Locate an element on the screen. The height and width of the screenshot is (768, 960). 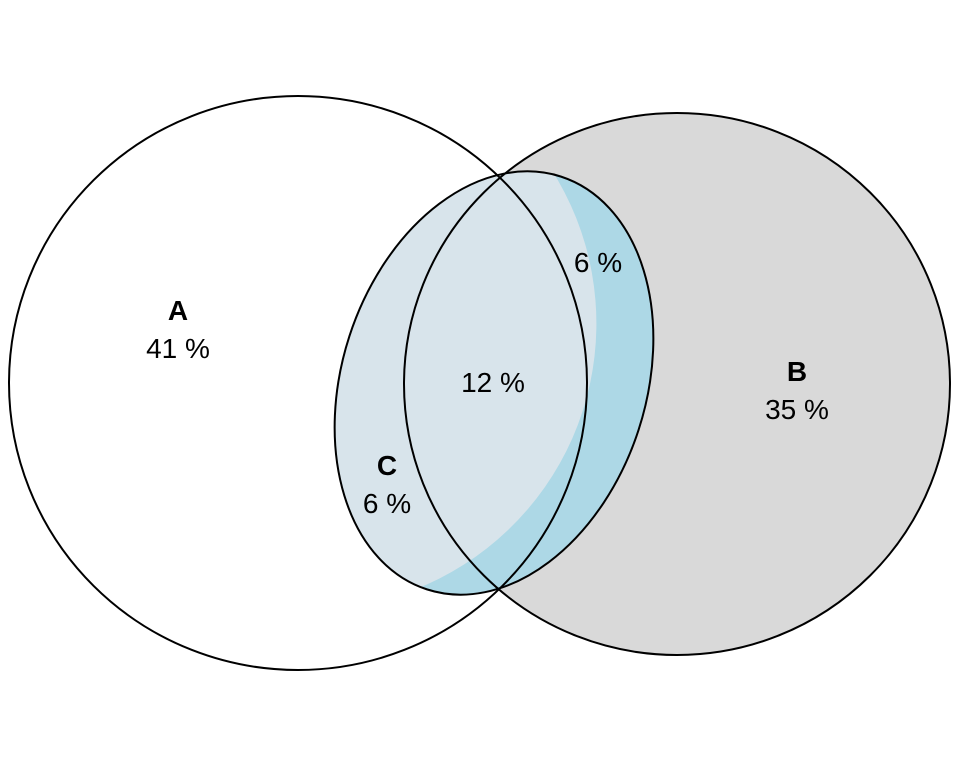
set-b-only-percent: 35 % is located at coordinates (797, 409).